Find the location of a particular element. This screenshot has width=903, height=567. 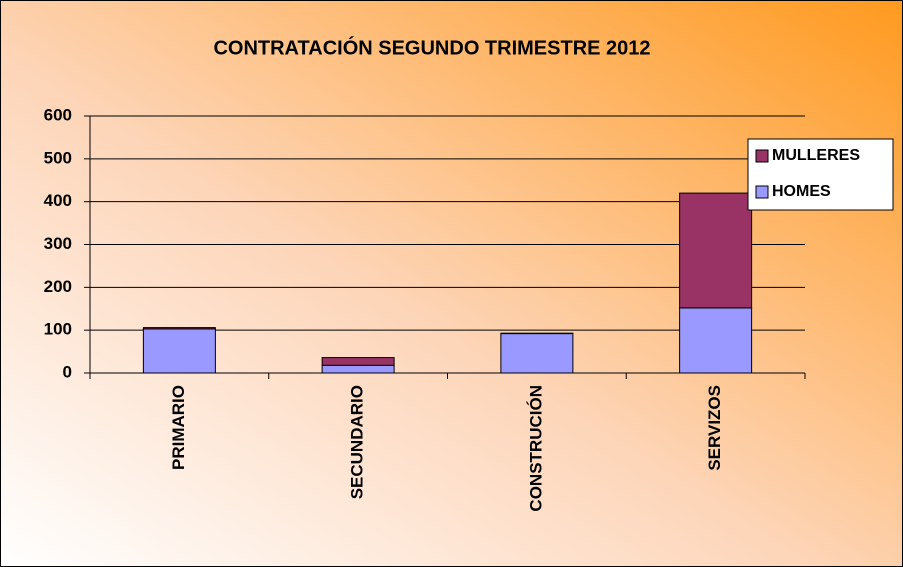

x-tick-label: SECUNDARIO is located at coordinates (357, 442).